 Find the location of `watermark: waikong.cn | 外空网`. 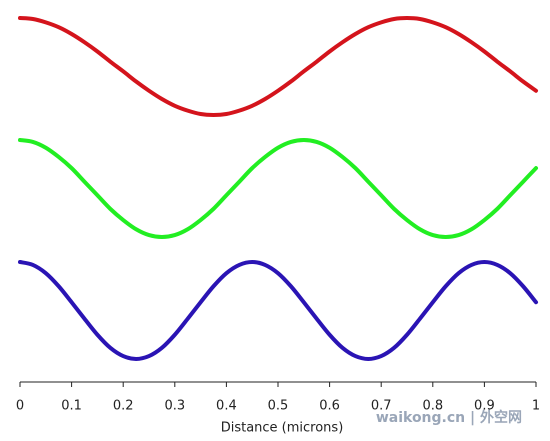

watermark: waikong.cn | 外空网 is located at coordinates (449, 417).